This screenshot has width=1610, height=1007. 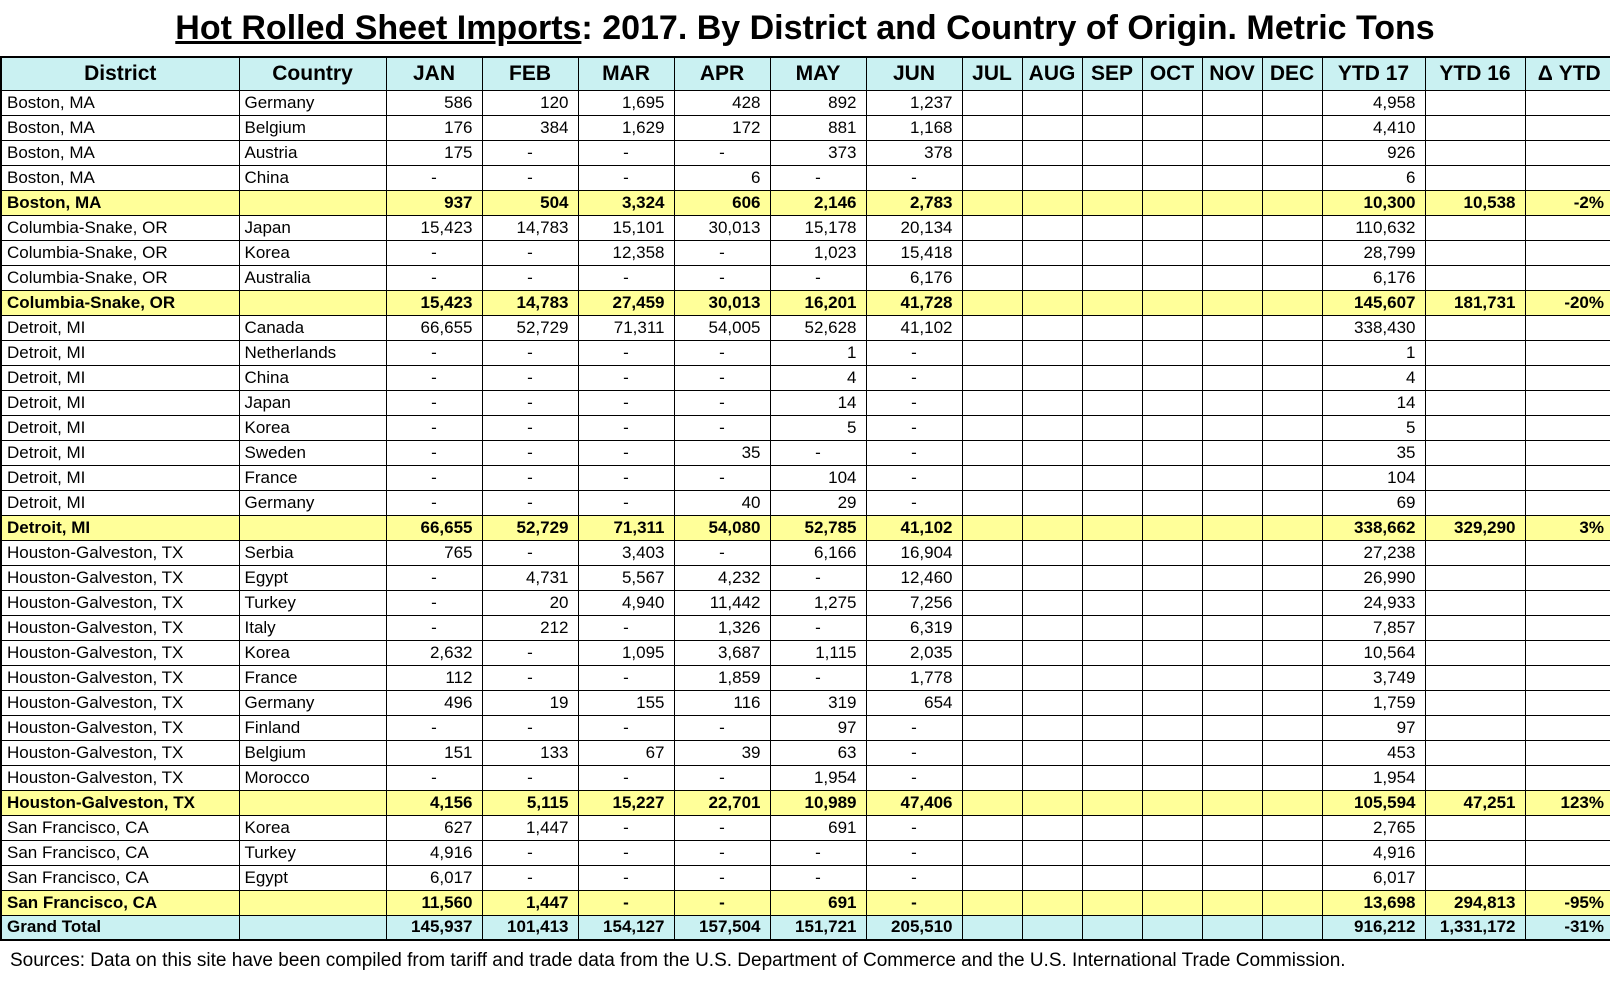 What do you see at coordinates (1373, 677) in the screenshot?
I see `value-cell: 3,749` at bounding box center [1373, 677].